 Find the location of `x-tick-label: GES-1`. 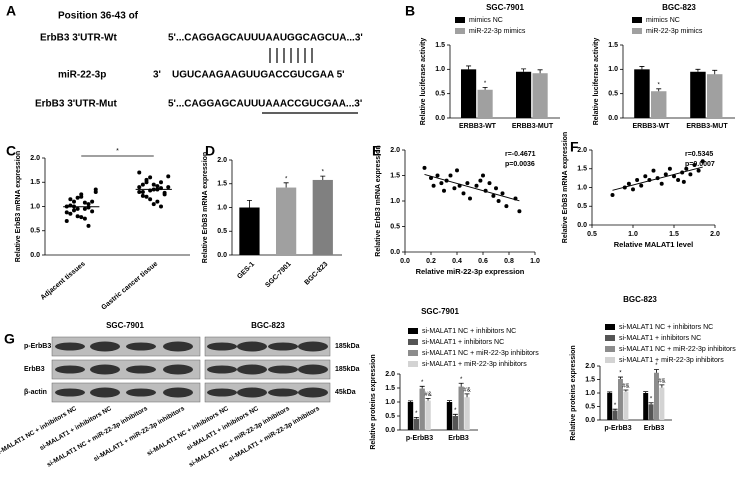

x-tick-label: GES-1 is located at coordinates (246, 271).